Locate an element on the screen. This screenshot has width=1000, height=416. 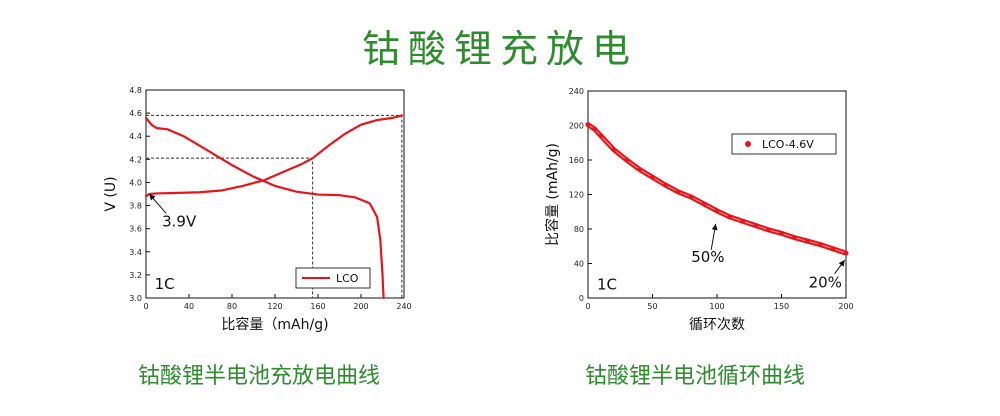
c0-x-tick-label: 240 is located at coordinates (403, 306).